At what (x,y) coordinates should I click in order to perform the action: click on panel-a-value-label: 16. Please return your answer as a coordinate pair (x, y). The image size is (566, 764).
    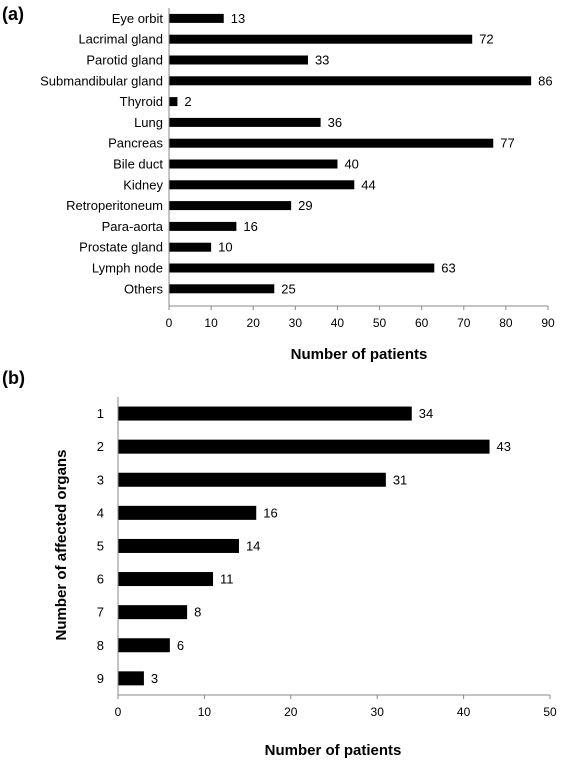
    Looking at the image, I should click on (250, 226).